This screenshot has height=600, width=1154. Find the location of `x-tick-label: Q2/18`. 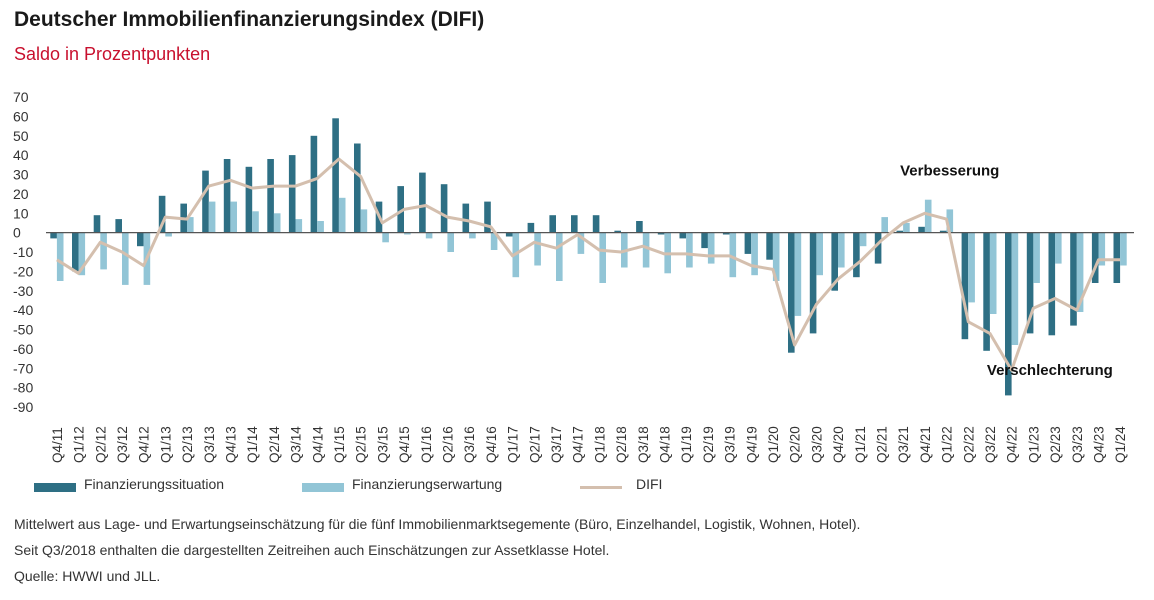

x-tick-label: Q2/18 is located at coordinates (621, 444).